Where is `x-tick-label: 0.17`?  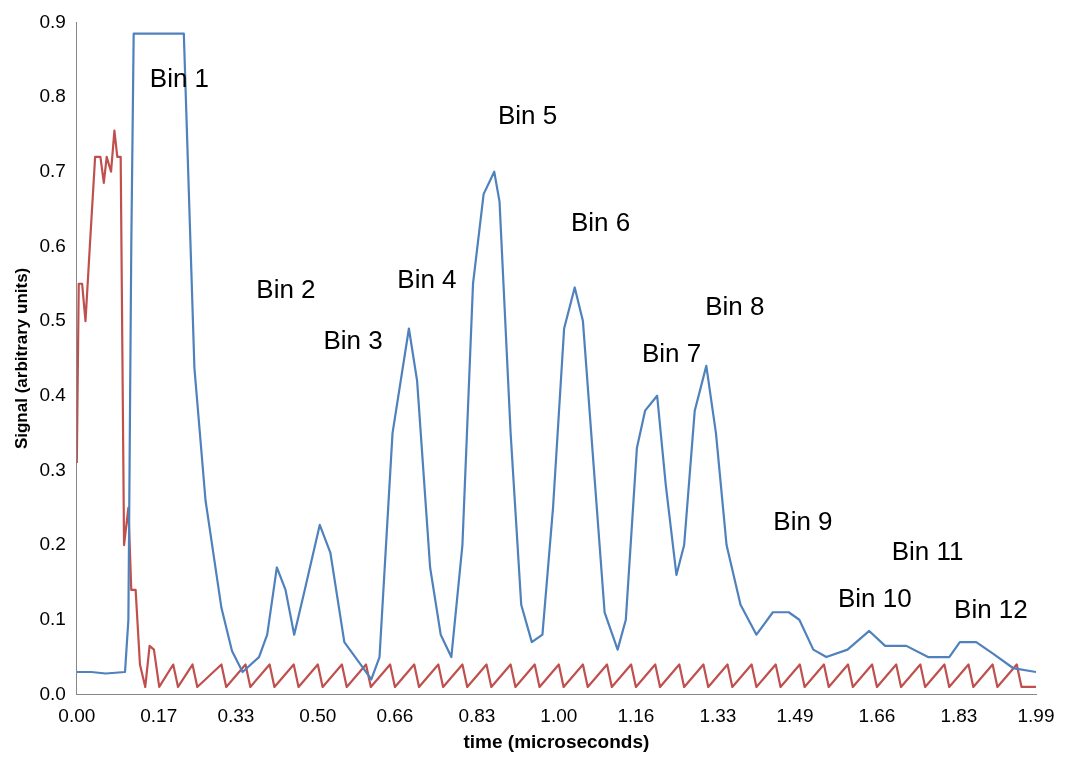
x-tick-label: 0.17 is located at coordinates (159, 716).